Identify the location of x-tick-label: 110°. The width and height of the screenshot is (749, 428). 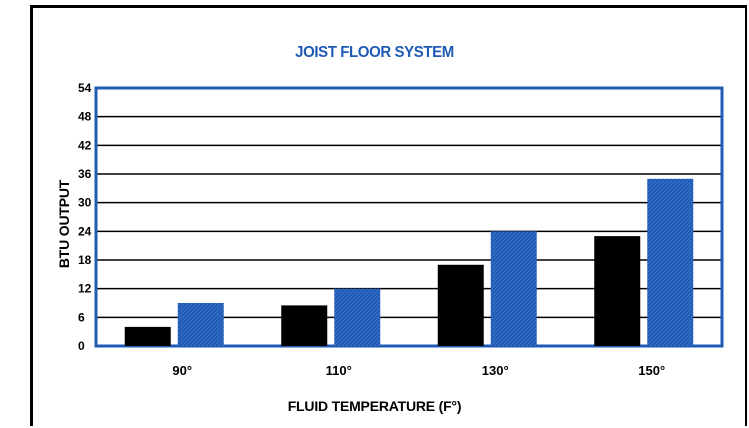
(339, 370).